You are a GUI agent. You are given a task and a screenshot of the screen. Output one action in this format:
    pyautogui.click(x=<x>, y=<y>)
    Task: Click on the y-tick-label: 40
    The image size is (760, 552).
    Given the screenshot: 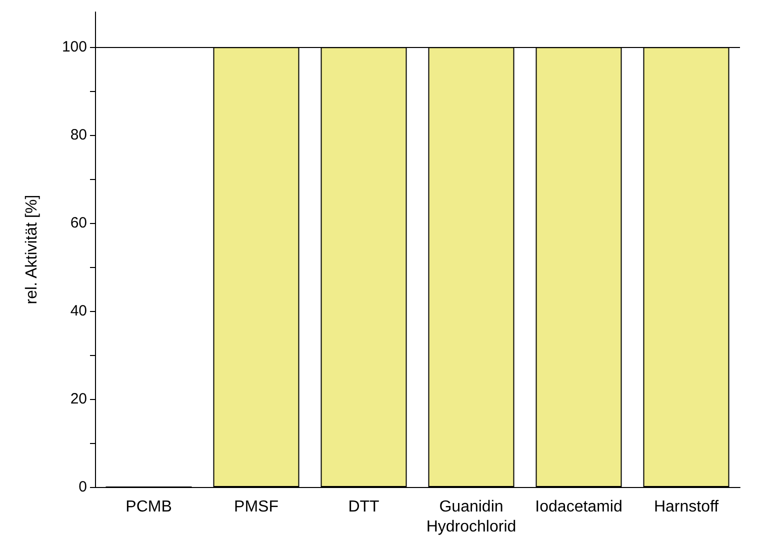 What is the action you would take?
    pyautogui.click(x=78, y=311)
    